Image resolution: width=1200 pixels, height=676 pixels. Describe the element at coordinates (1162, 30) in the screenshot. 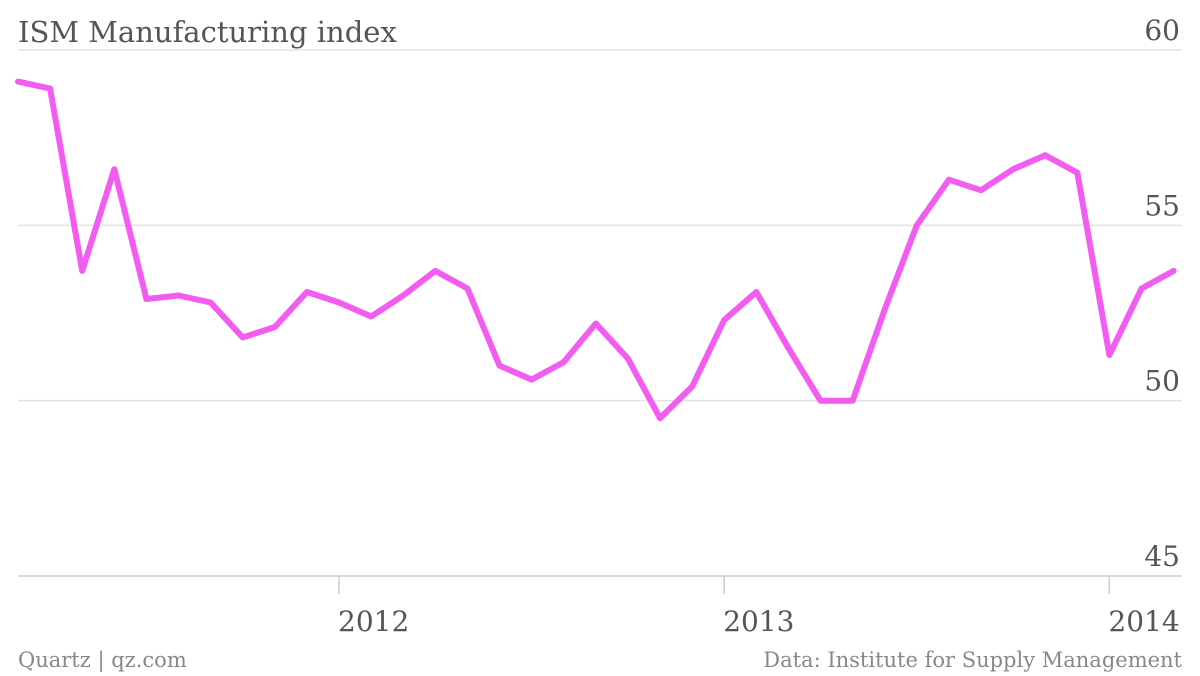

I see `y-tick-label: 60` at that location.